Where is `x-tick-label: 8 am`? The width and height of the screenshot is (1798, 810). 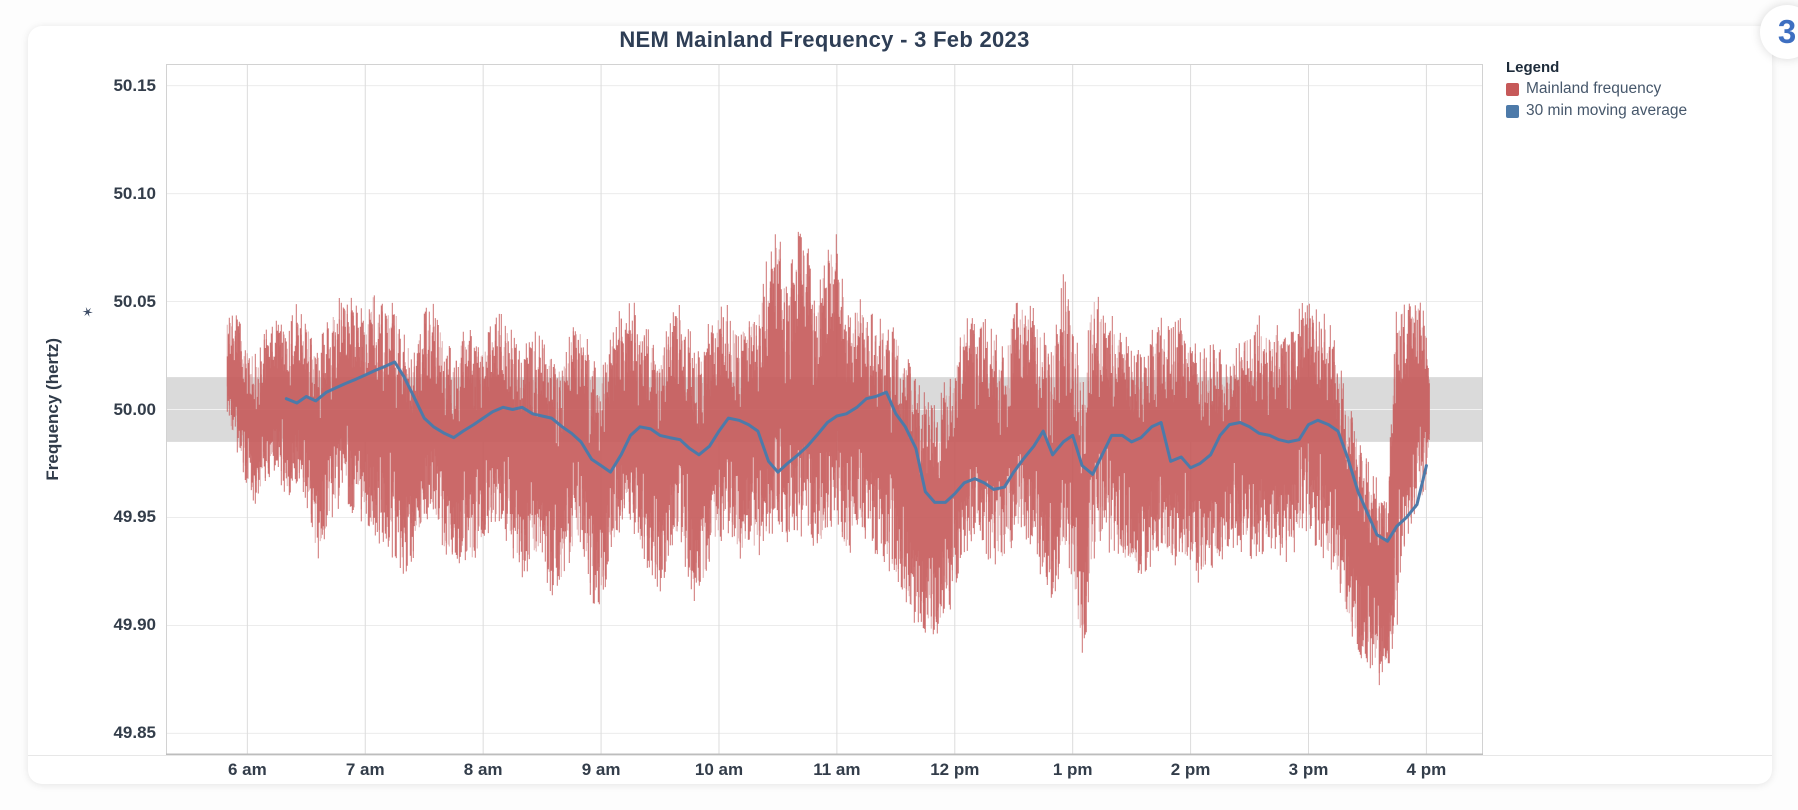
x-tick-label: 8 am is located at coordinates (483, 769).